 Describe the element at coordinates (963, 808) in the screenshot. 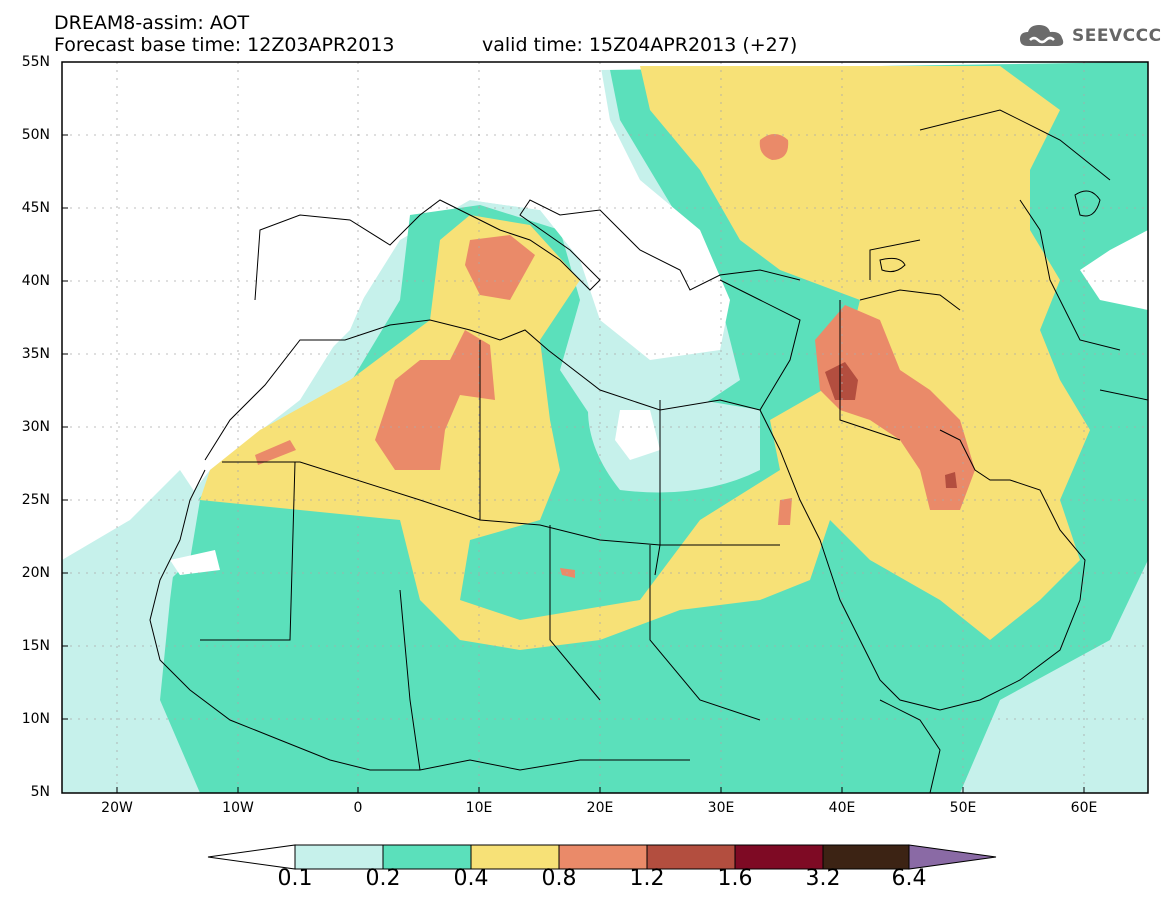

I see `lon-label-50e: 50E` at that location.